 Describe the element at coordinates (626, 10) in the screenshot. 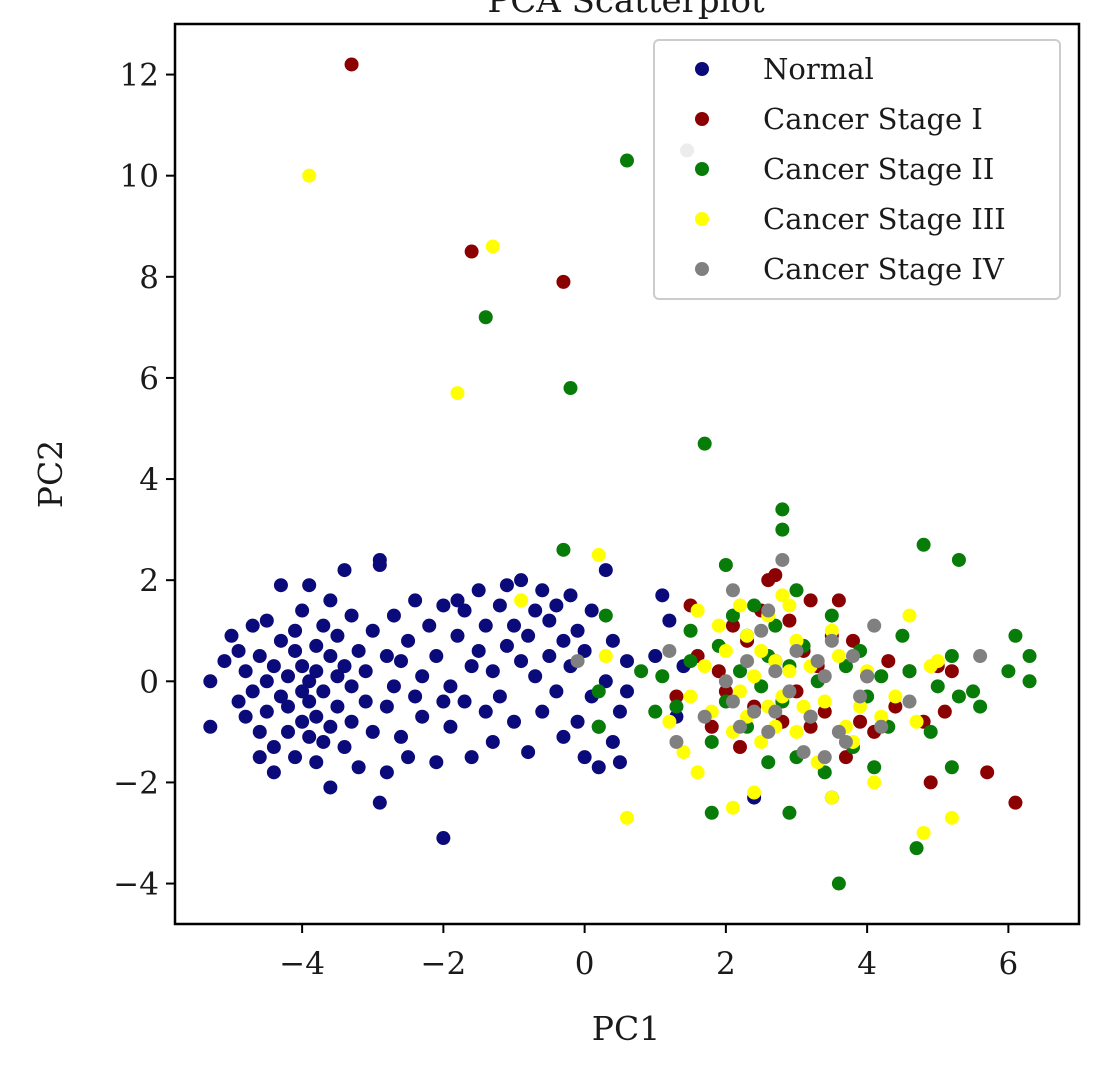

I see `chart-title: PCA Scatterplot` at that location.